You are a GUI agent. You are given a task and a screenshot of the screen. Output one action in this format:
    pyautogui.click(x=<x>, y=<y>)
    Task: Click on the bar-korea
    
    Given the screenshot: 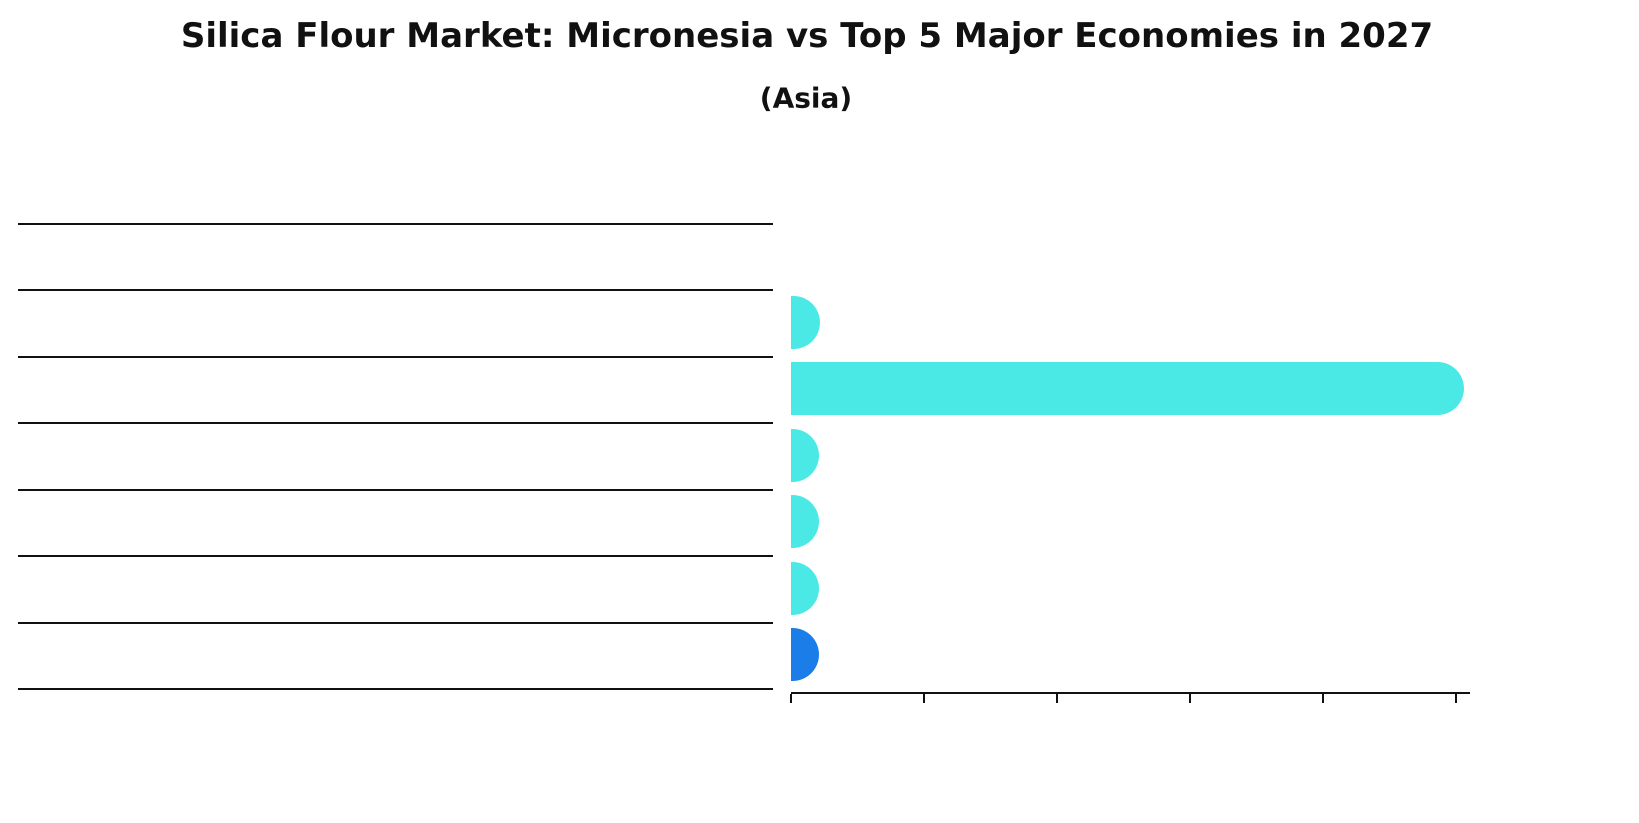 What is the action you would take?
    pyautogui.click(x=805, y=588)
    